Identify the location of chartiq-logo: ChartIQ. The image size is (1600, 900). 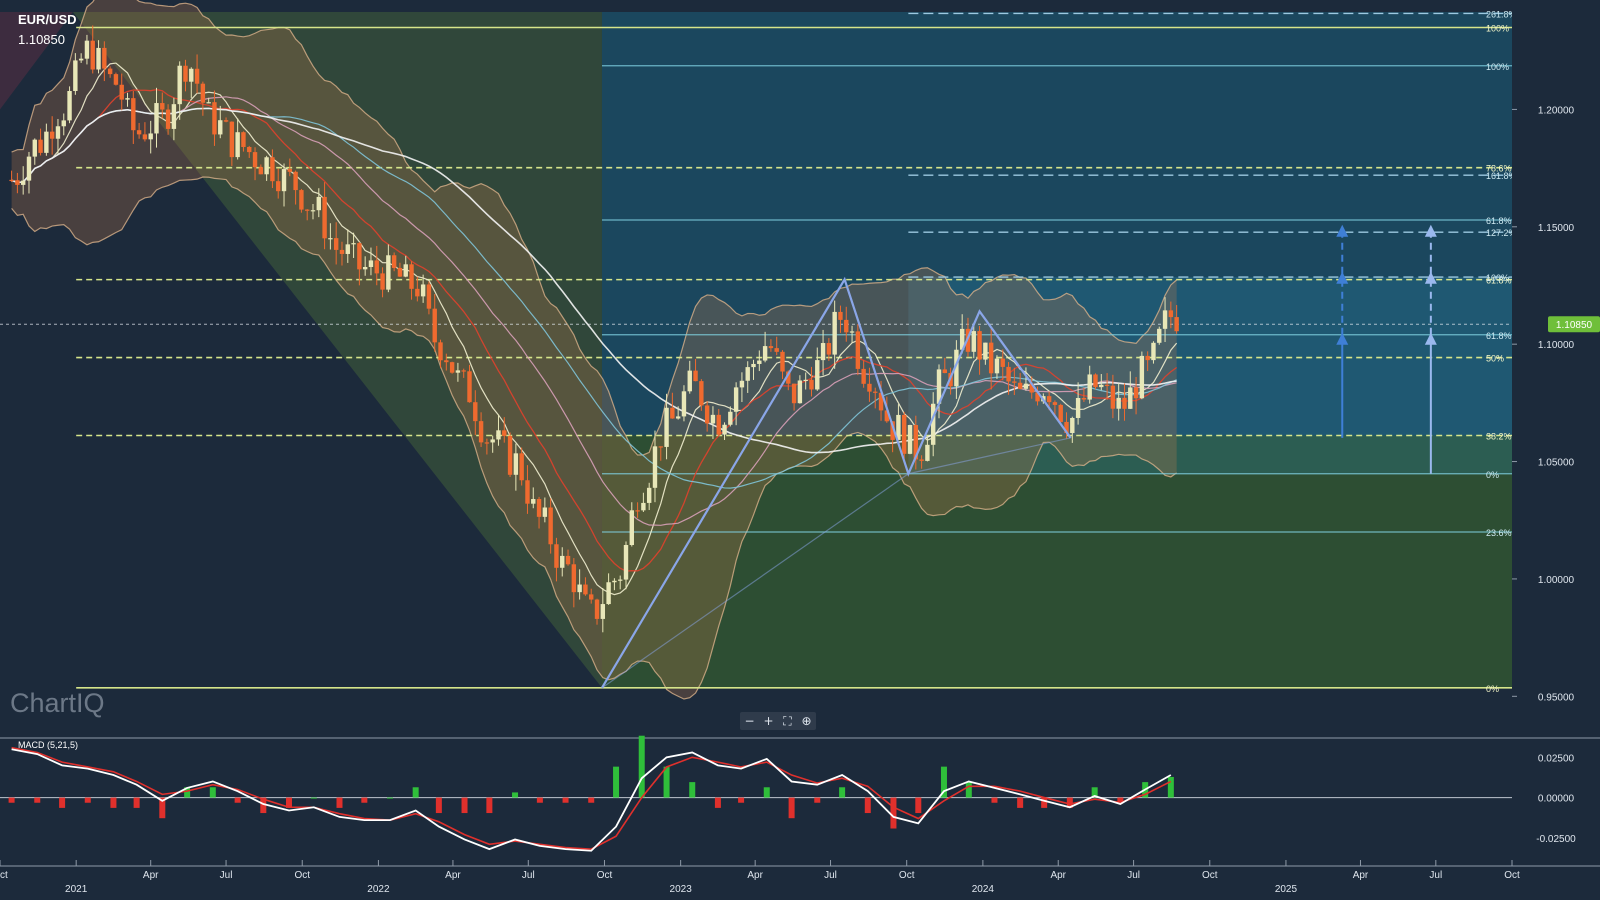
(57, 703).